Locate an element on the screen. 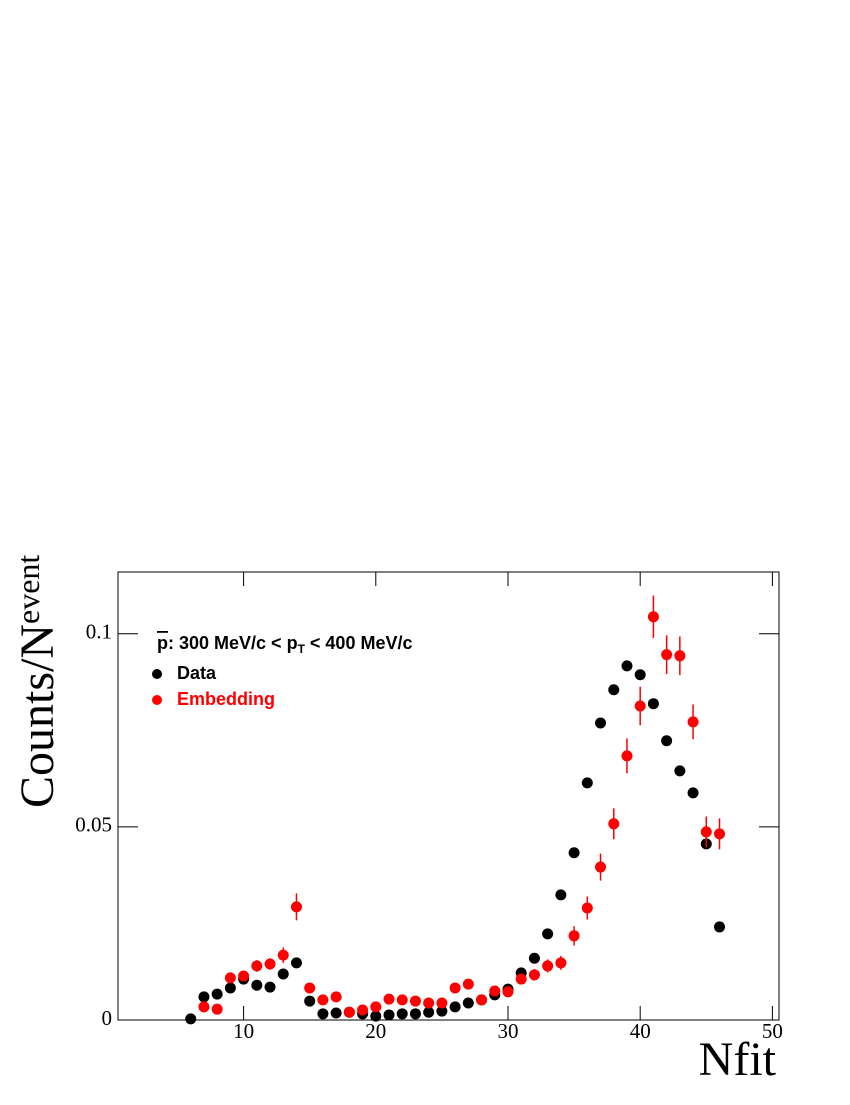 The image size is (850, 1105). y-tick-label: 0.1 is located at coordinates (99, 632).